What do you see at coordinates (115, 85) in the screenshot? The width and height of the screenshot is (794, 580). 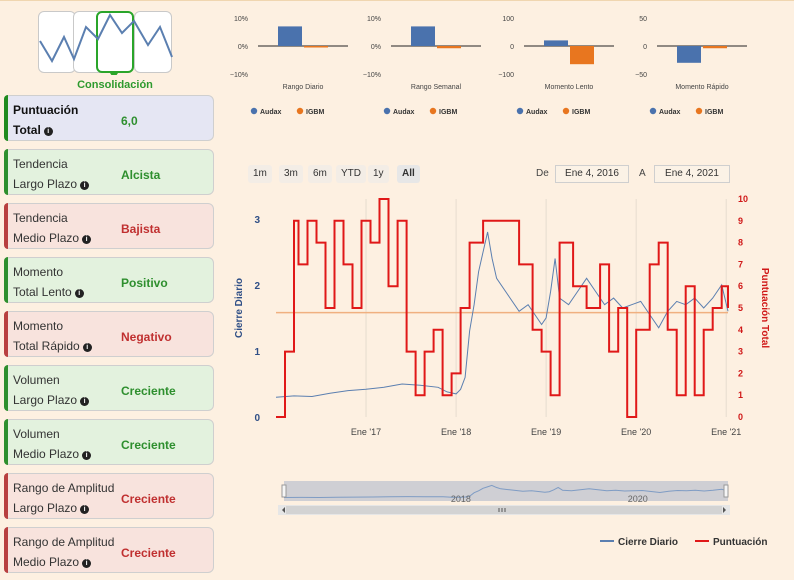 I see `logo-label: Consolidación` at bounding box center [115, 85].